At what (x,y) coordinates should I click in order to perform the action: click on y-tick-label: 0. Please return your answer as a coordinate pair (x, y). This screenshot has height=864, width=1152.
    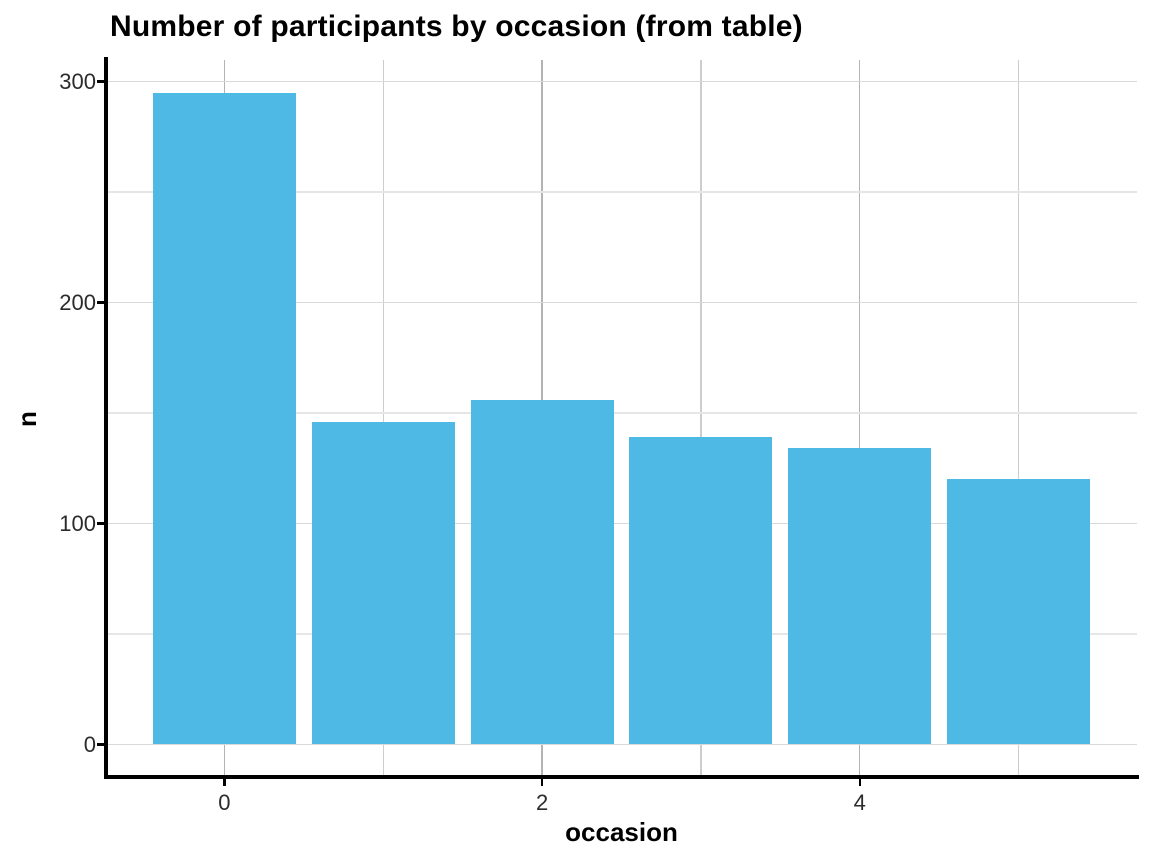
    Looking at the image, I should click on (89, 744).